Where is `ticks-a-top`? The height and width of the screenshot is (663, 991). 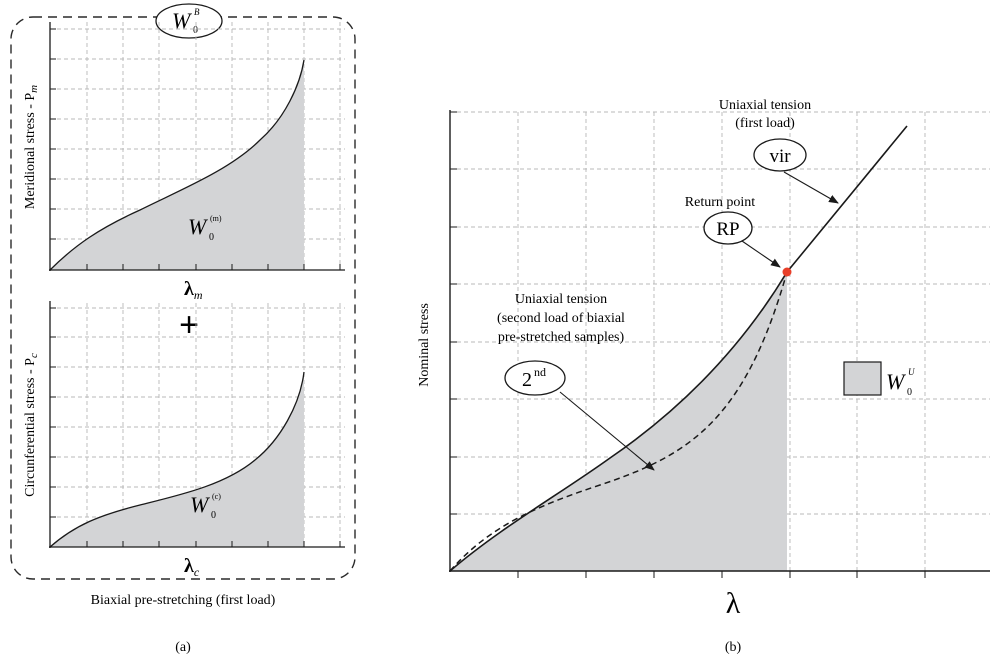 ticks-a-top is located at coordinates (195, 149).